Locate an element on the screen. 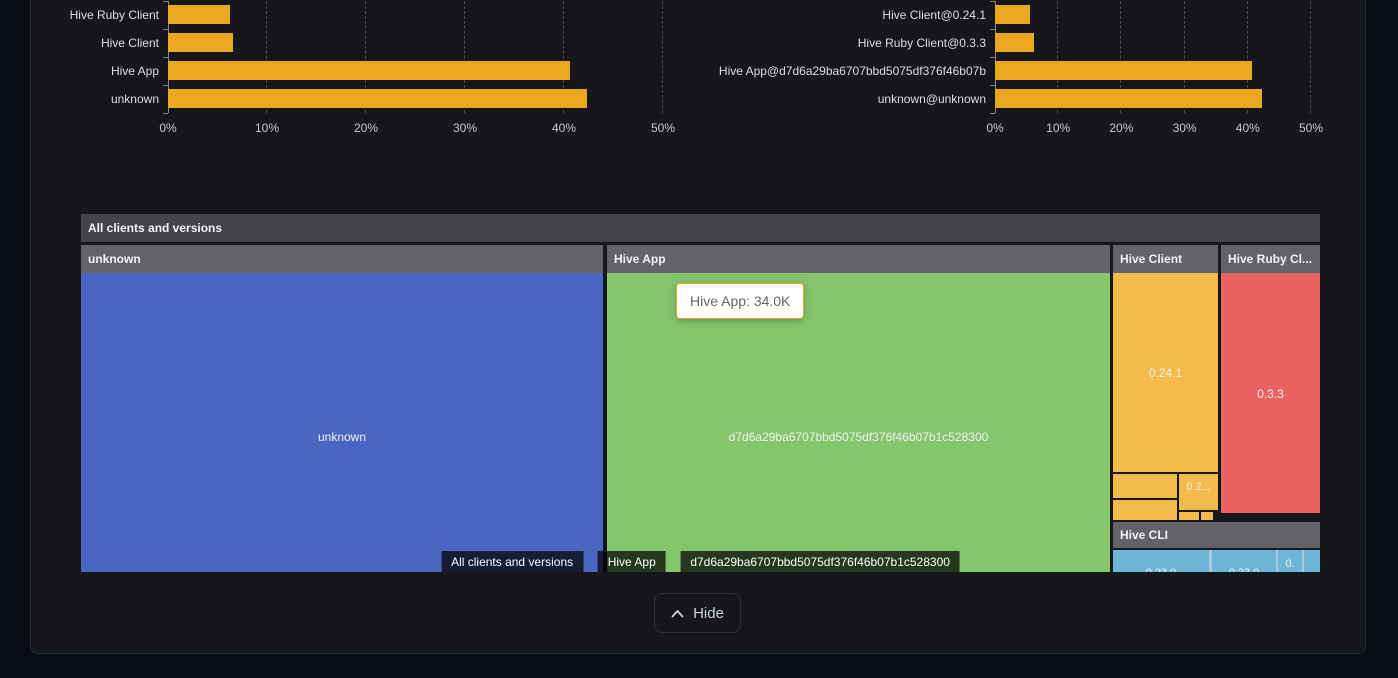 This screenshot has width=1398, height=678. treemap-node-label: 0.24.1 is located at coordinates (1165, 373).